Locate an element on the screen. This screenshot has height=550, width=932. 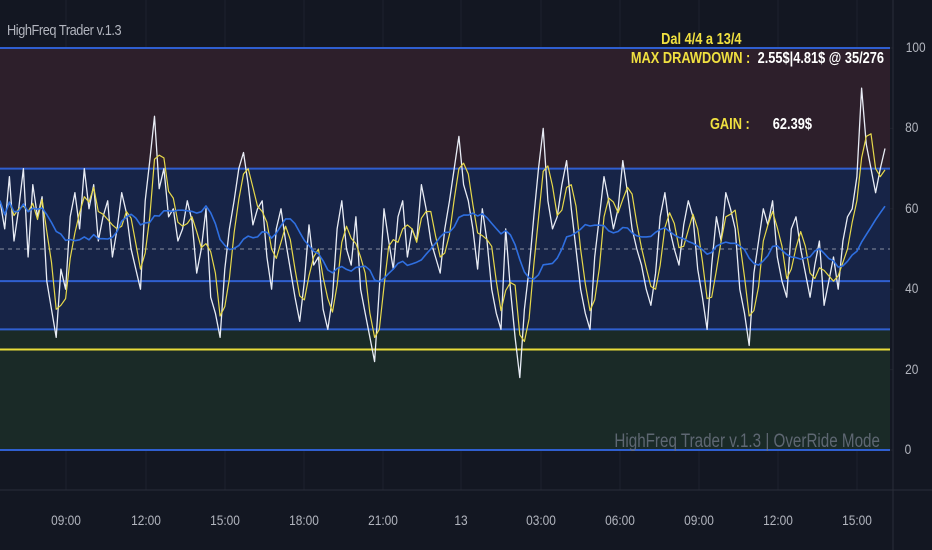
x-tick-label: 18:00 is located at coordinates (304, 520).